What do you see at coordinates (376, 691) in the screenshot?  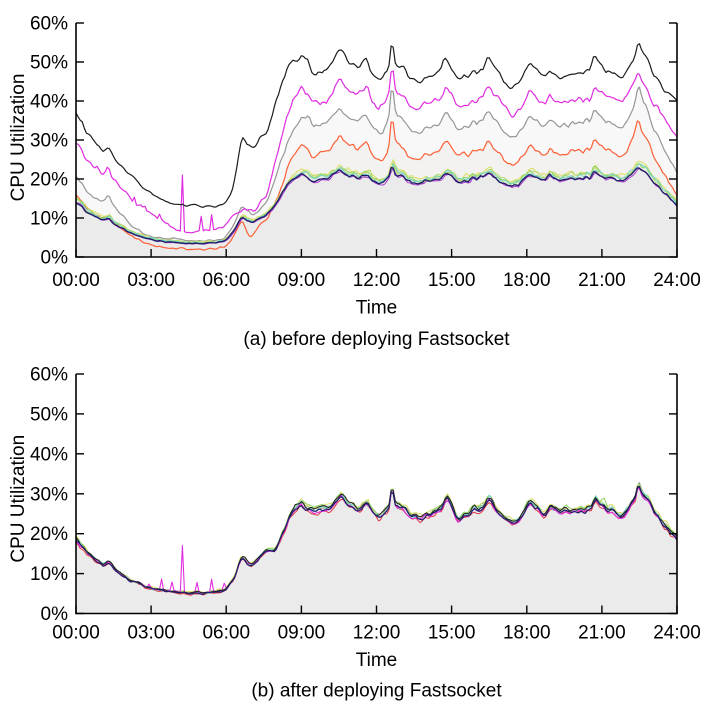 I see `svg-text: (b) after deploying Fastsocket` at bounding box center [376, 691].